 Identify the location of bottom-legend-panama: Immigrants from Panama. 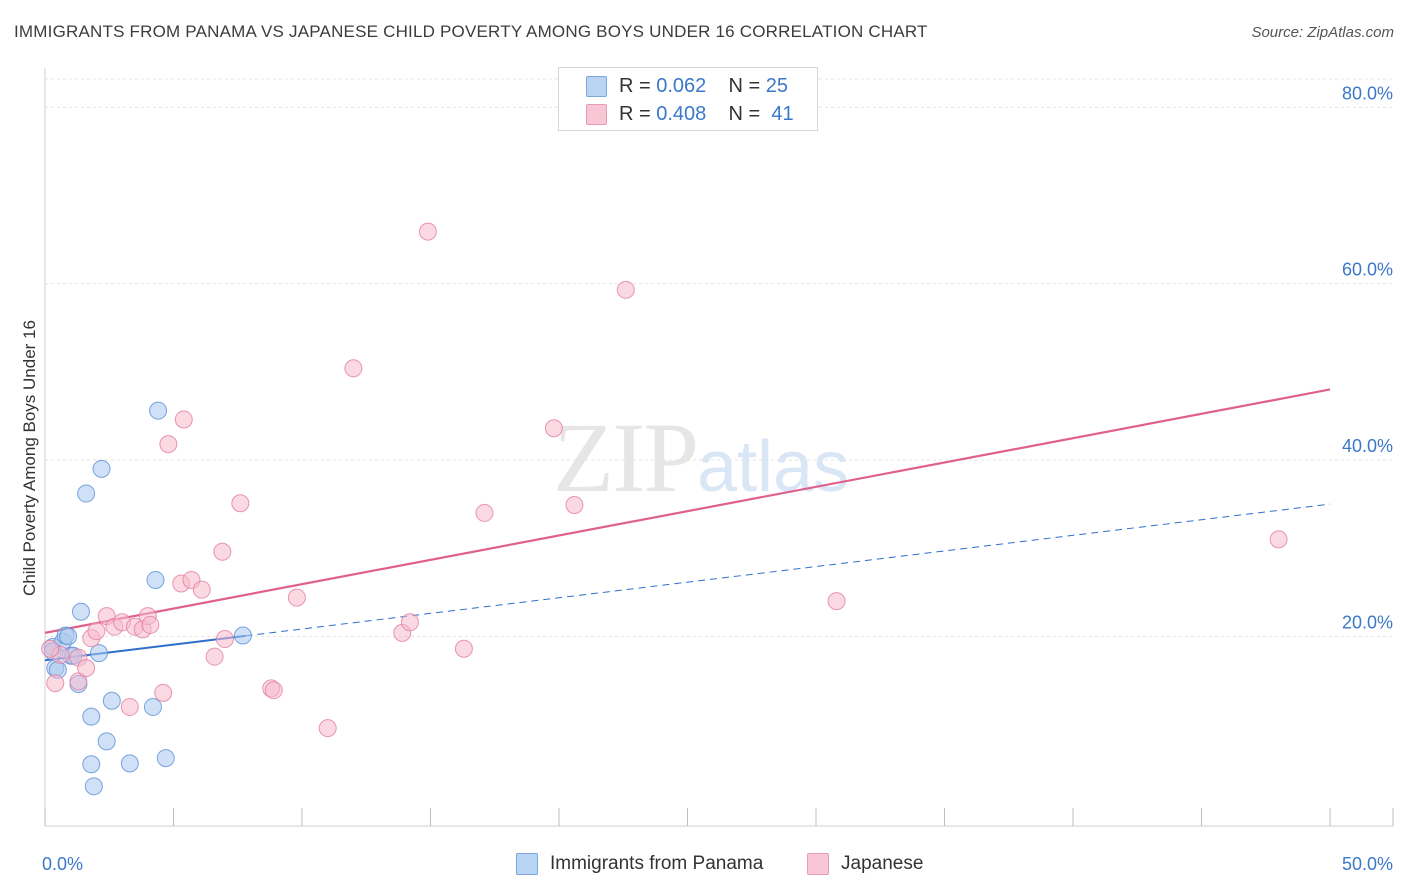
(639, 864).